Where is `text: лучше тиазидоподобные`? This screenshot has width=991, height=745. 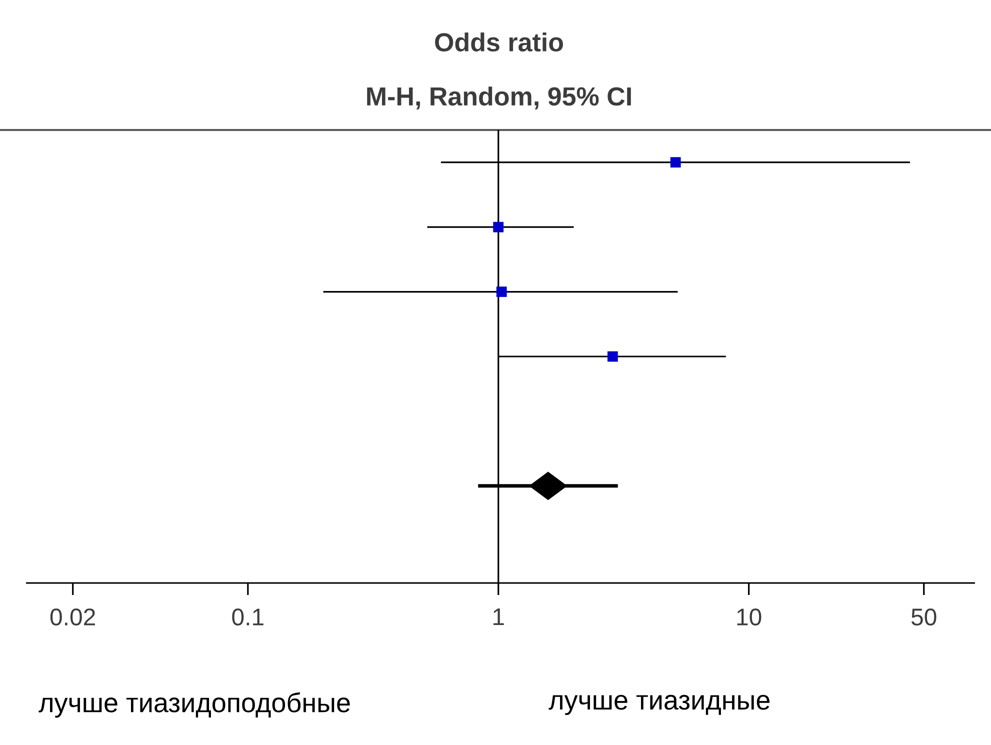
text: лучше тиазидоподобные is located at coordinates (194, 705).